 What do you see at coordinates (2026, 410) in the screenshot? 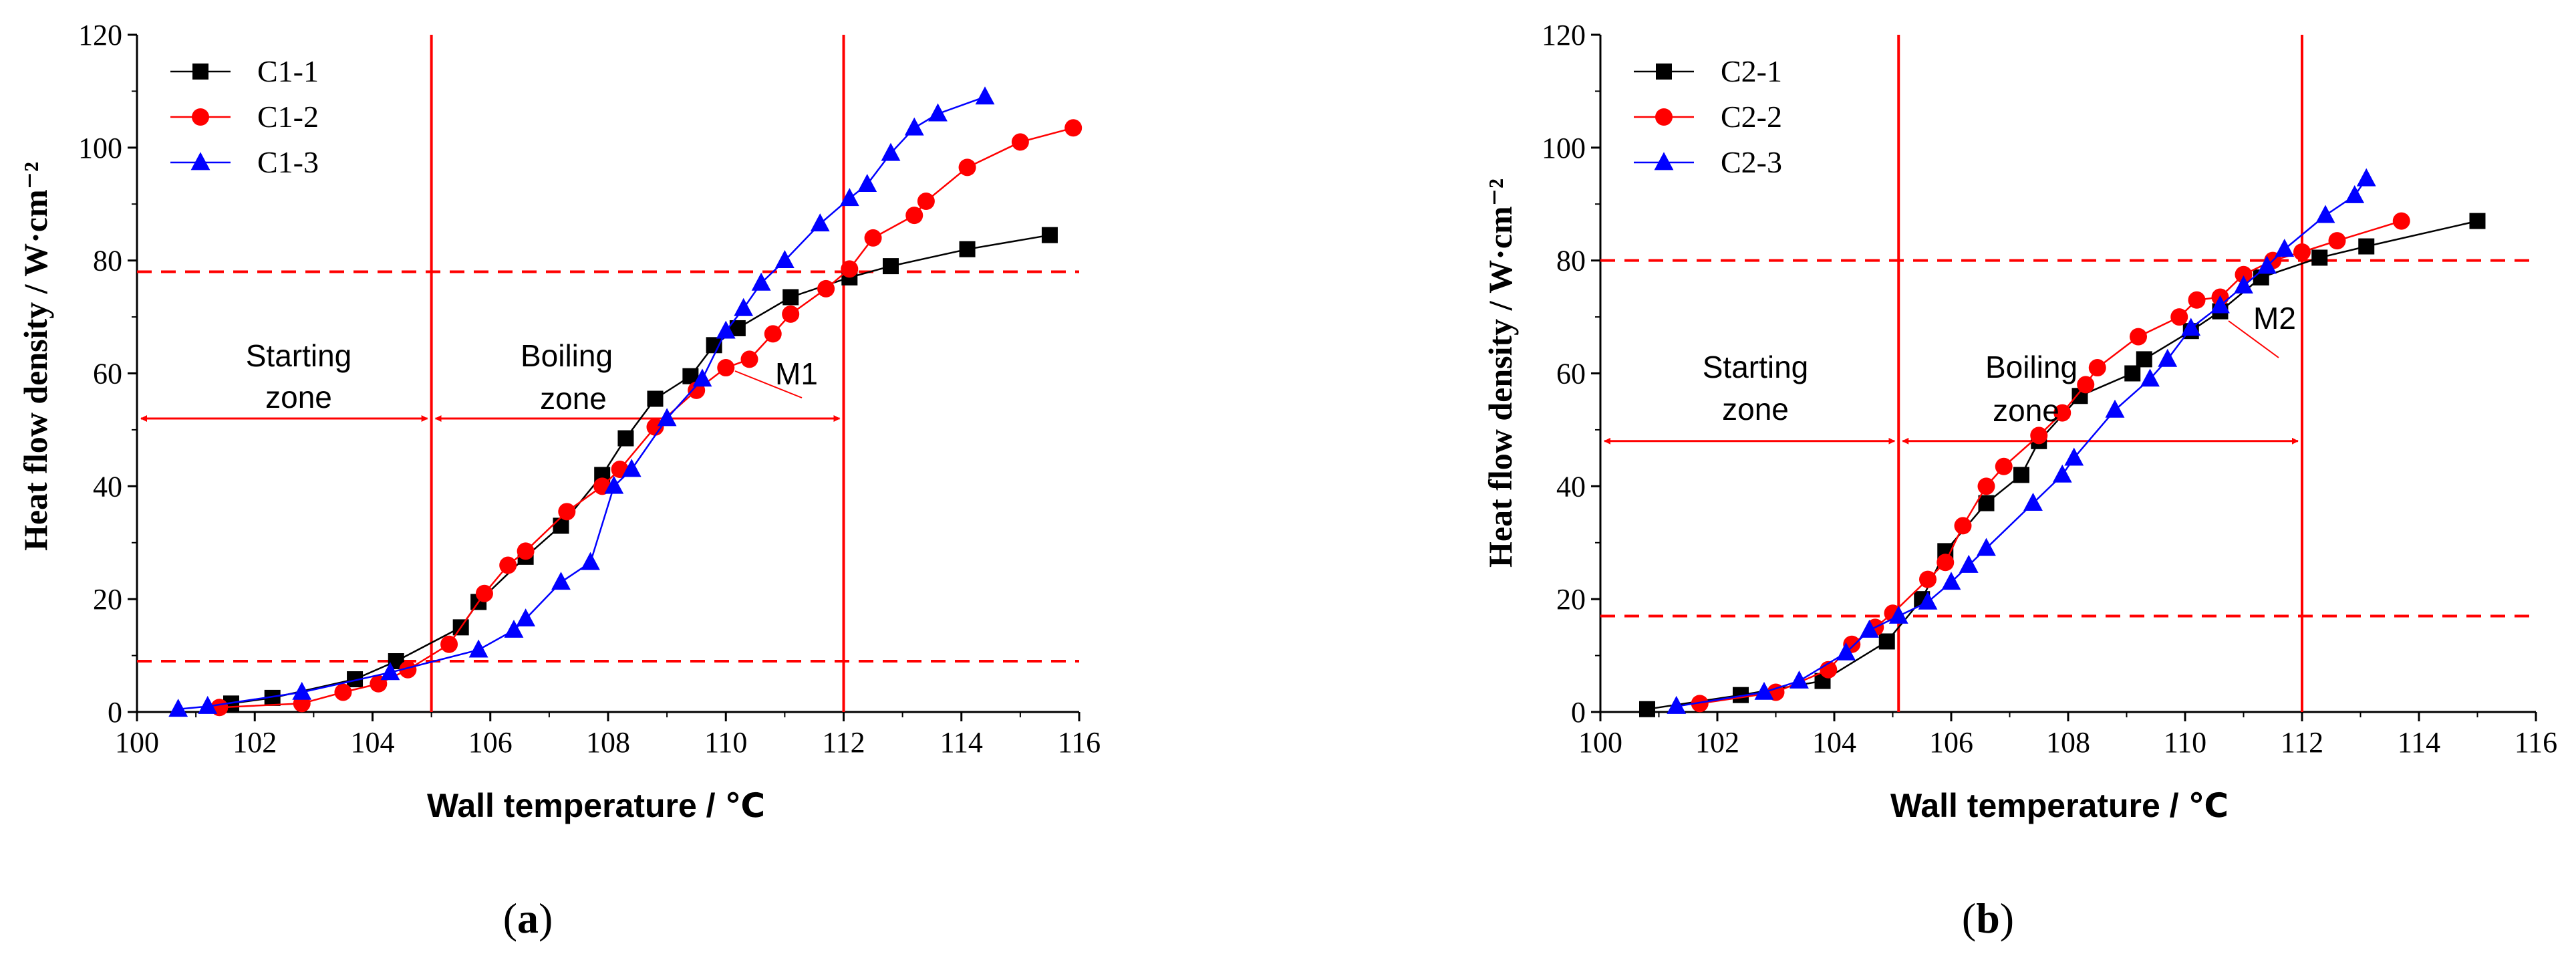
I see `zone-label-boiling-line2: zone` at bounding box center [2026, 410].